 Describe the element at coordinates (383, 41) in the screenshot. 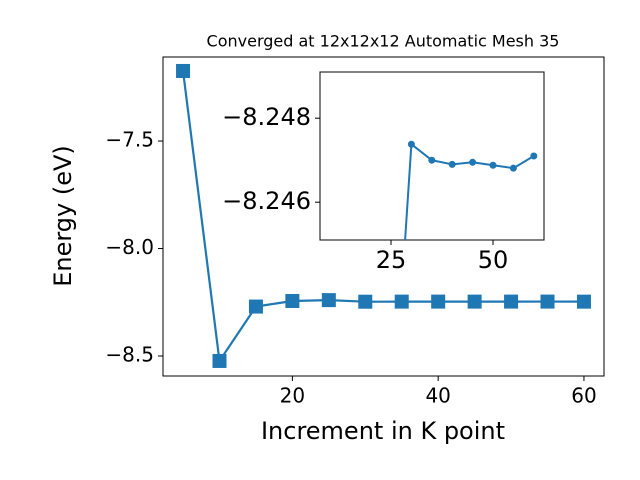

I see `chart-title: Converged at 12x12x12 Automatic Mesh 35` at that location.